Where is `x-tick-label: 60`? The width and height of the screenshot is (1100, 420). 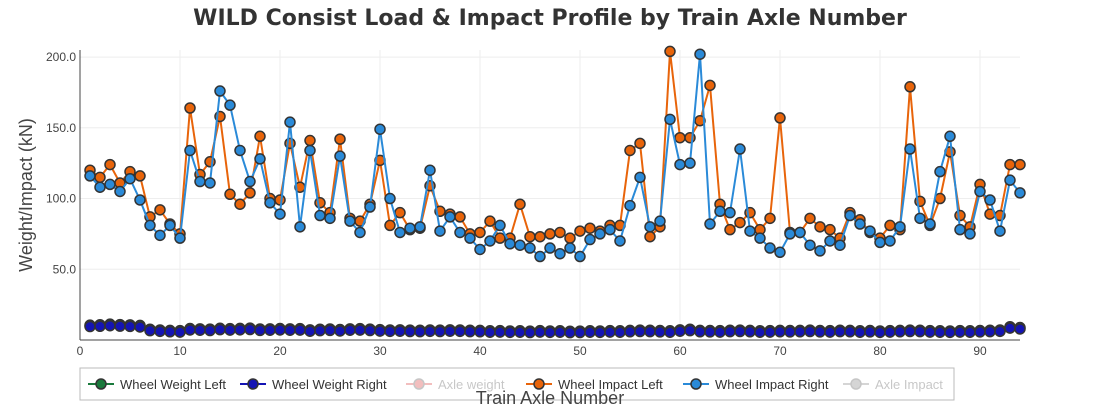
x-tick-label: 60 is located at coordinates (680, 351).